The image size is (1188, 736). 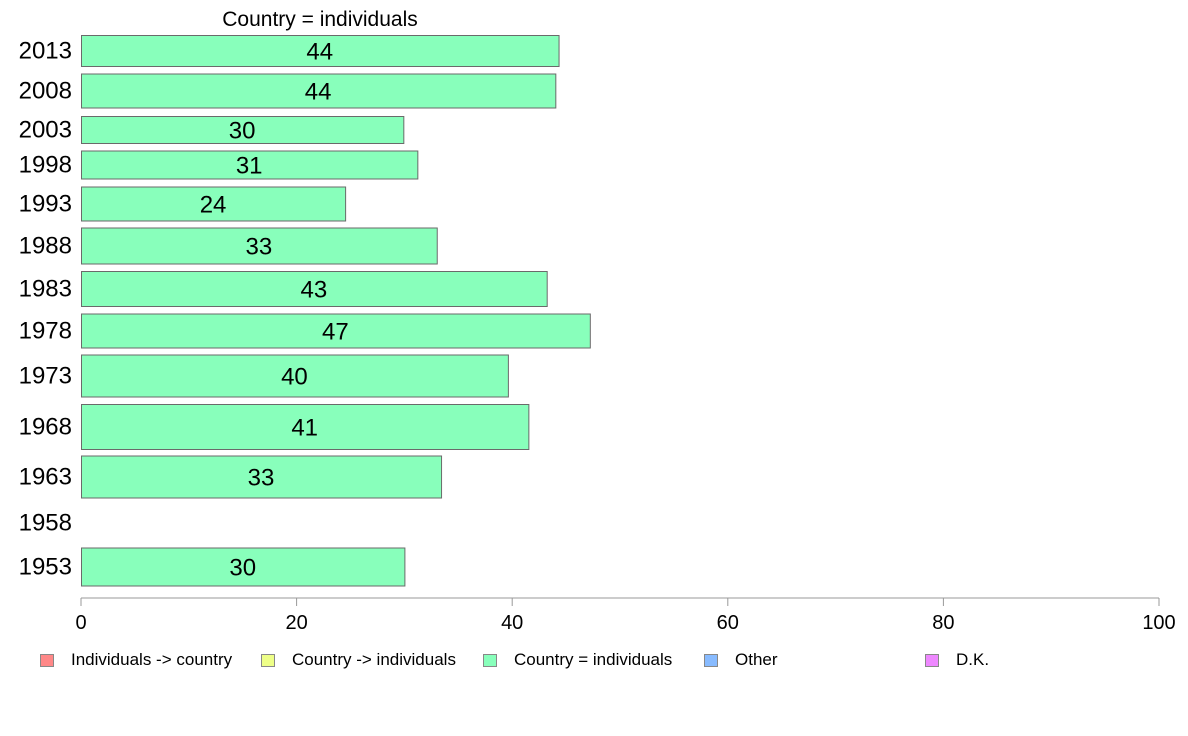 I want to click on category-label: 1988, so click(x=45, y=246).